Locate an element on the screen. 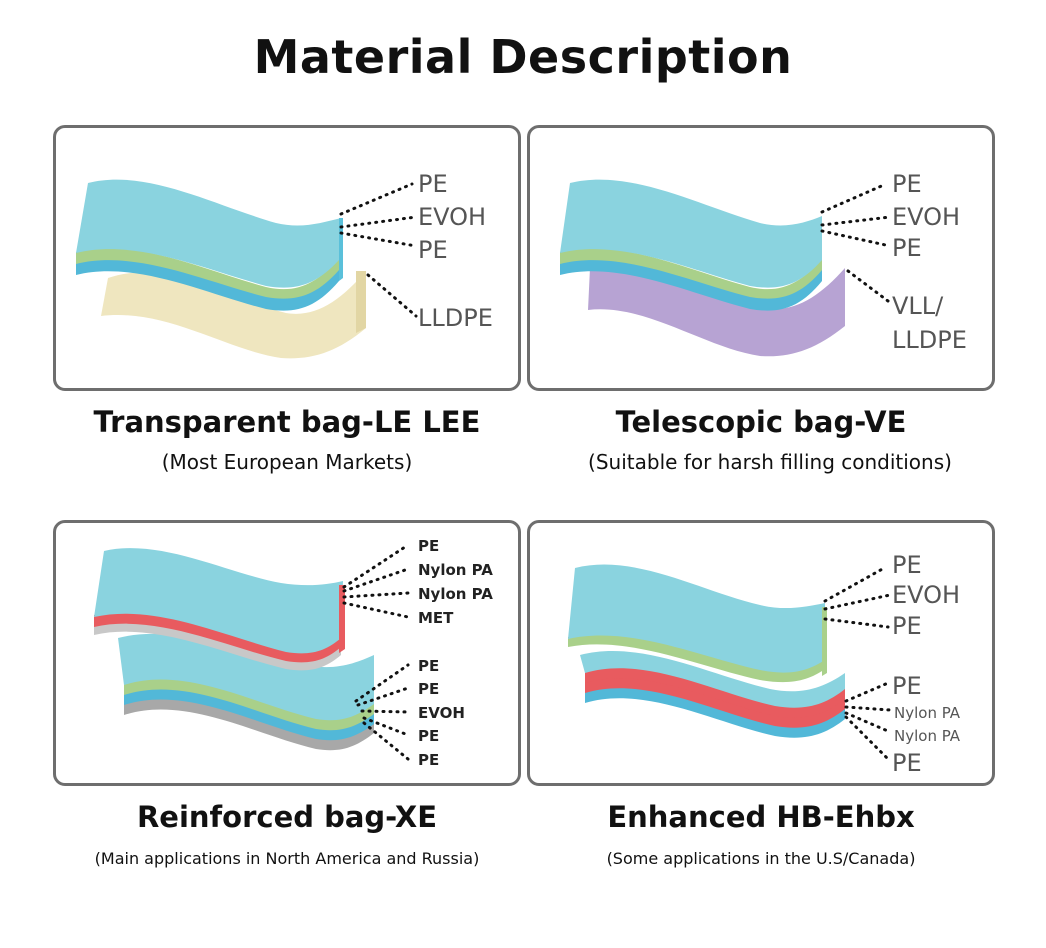  panel-title: Telescopic bag-VE is located at coordinates (761, 422).